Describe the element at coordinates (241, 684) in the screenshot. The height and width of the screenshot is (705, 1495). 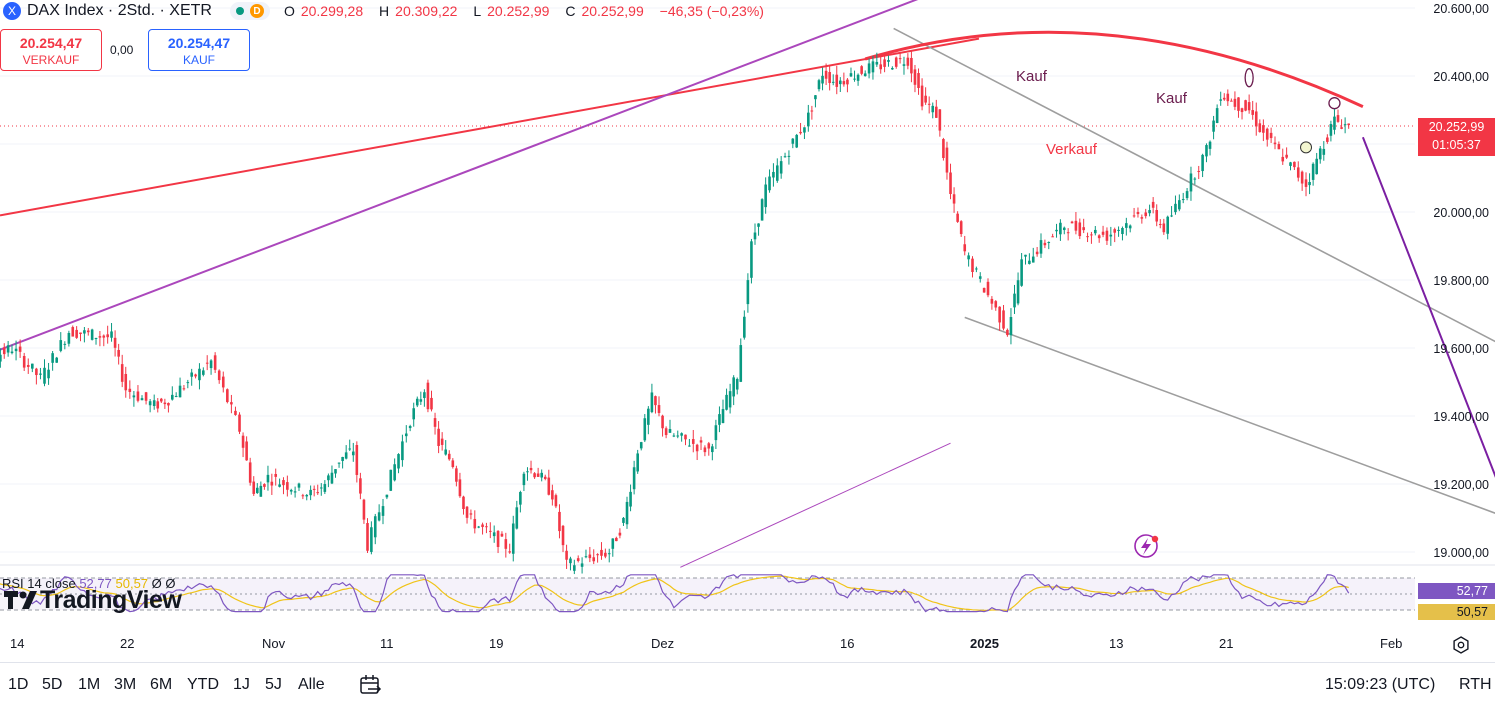
I see `timeframe-1j: 1J` at that location.